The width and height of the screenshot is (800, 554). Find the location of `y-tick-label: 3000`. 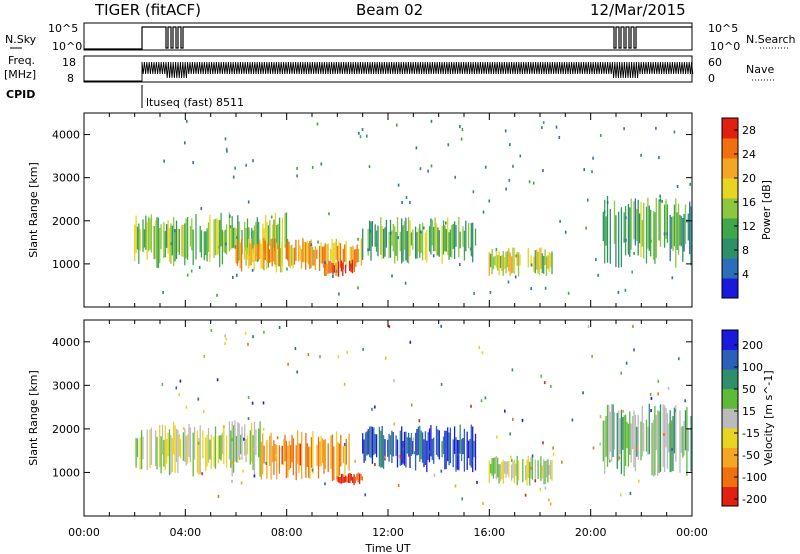

y-tick-label: 3000 is located at coordinates (66, 385).